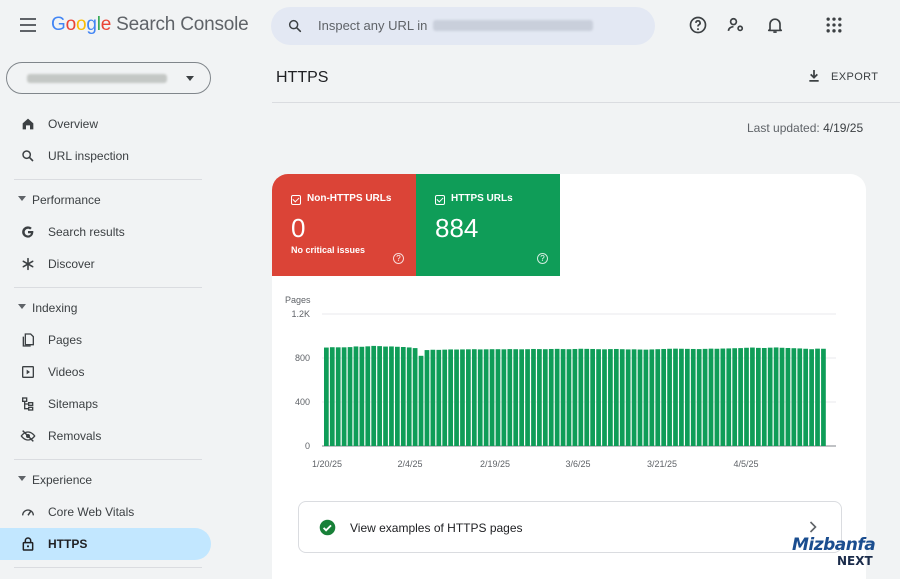 The height and width of the screenshot is (579, 900). I want to click on https-tile: HTTPS URLs 884 ?, so click(488, 225).